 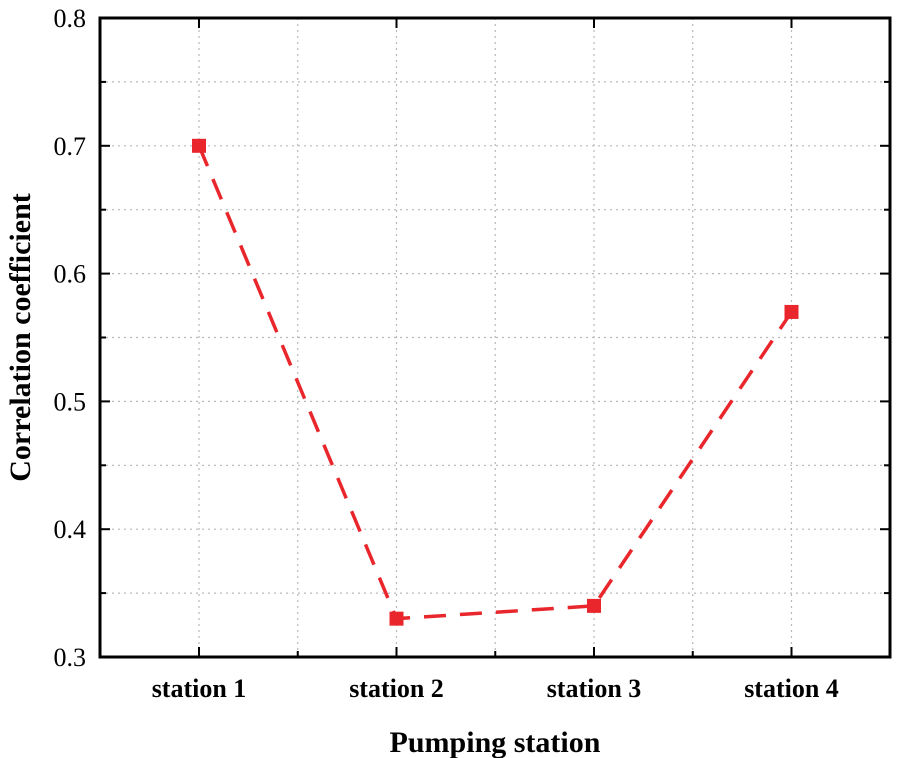 I want to click on y-tick-label: 0.7, so click(x=70, y=146).